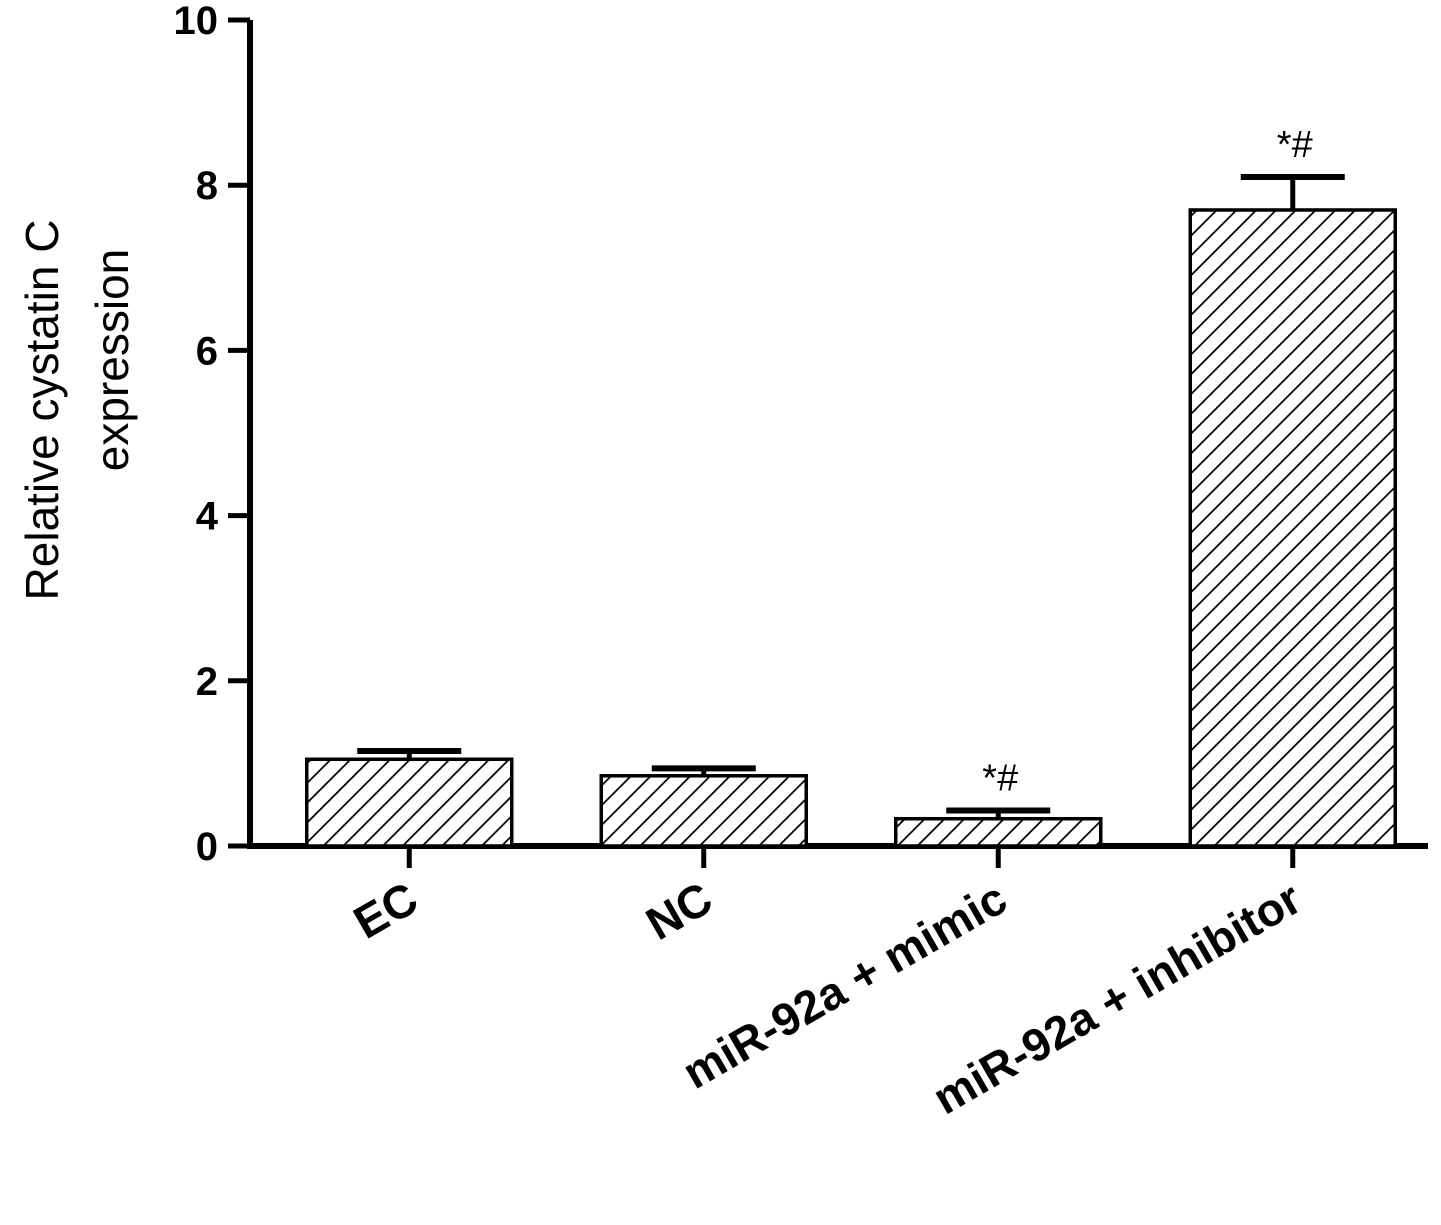  I want to click on y-tick-label-0: 0, so click(207, 847).